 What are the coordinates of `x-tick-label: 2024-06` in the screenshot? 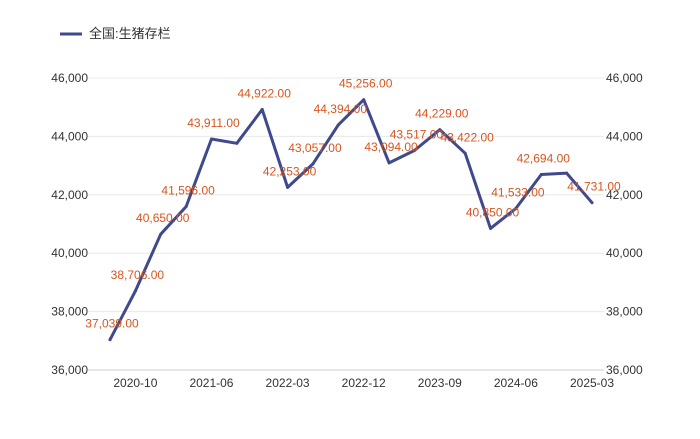 It's located at (516, 383).